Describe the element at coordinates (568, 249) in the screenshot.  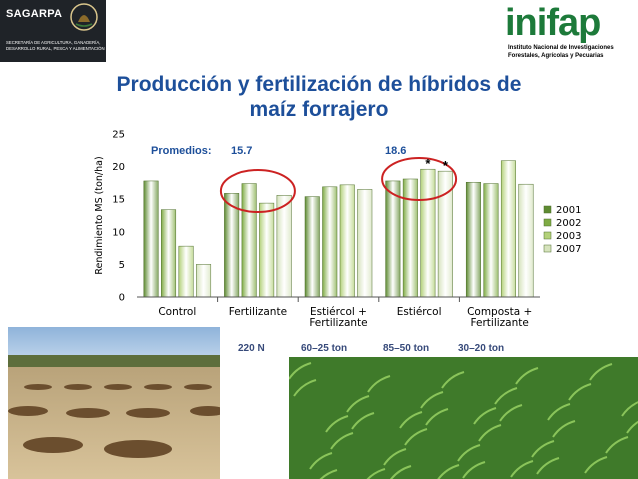
I see `legend-label-2007: 2007` at that location.